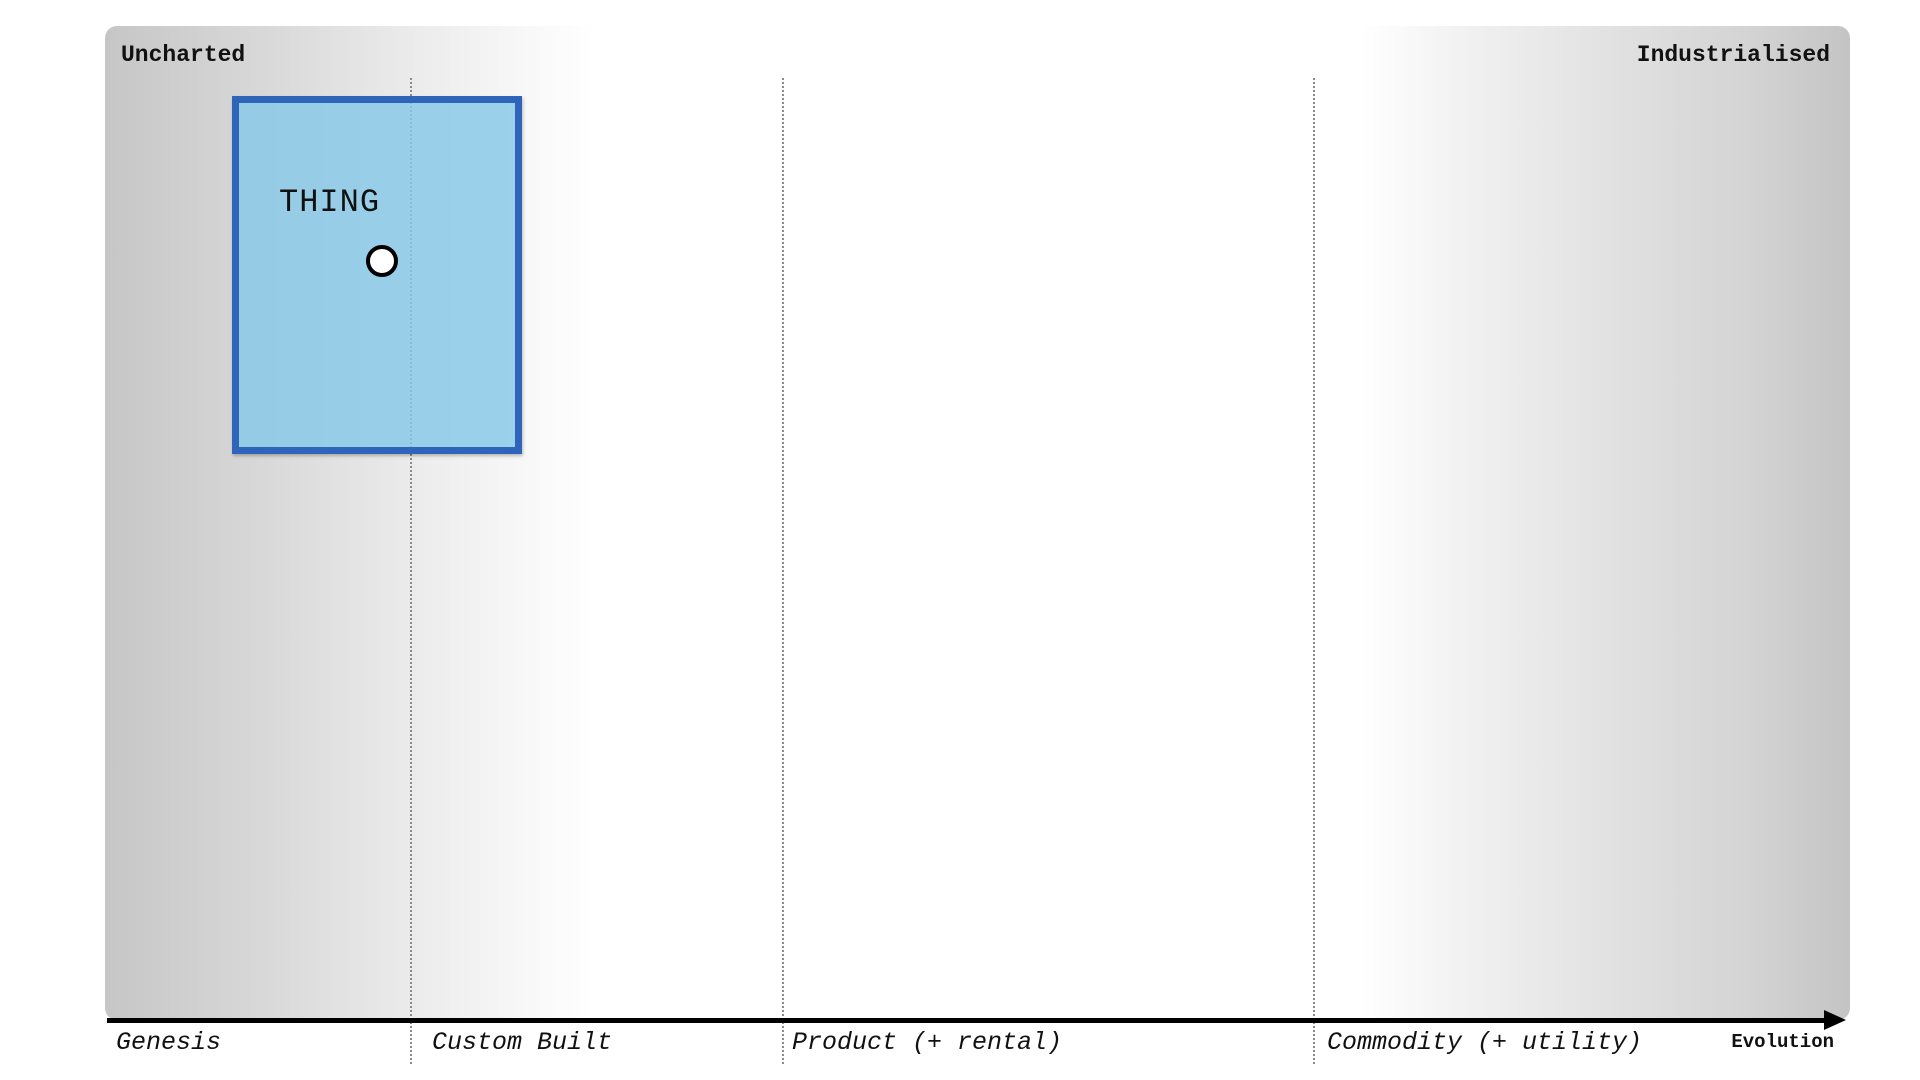 The width and height of the screenshot is (1920, 1080). Describe the element at coordinates (1485, 1042) in the screenshot. I see `stage-label-commodity: Commodity (+ utility)` at that location.